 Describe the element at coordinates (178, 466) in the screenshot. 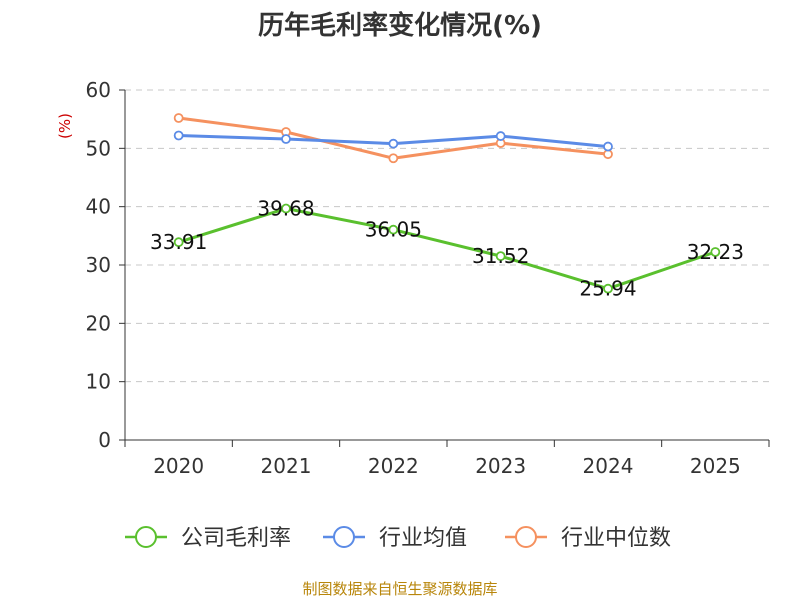

I see `x-tick-label: 2020` at that location.